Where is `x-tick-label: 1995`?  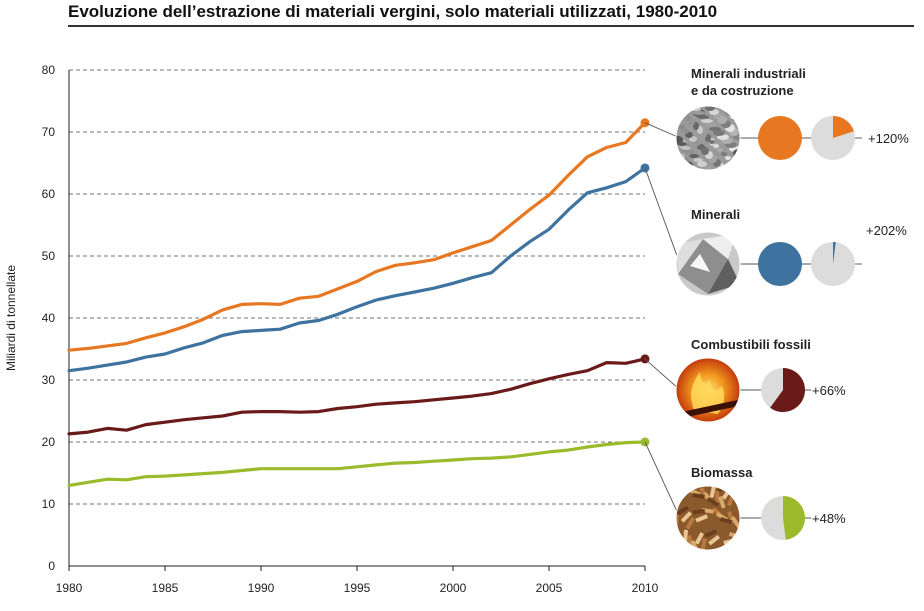
x-tick-label: 1995 is located at coordinates (357, 588).